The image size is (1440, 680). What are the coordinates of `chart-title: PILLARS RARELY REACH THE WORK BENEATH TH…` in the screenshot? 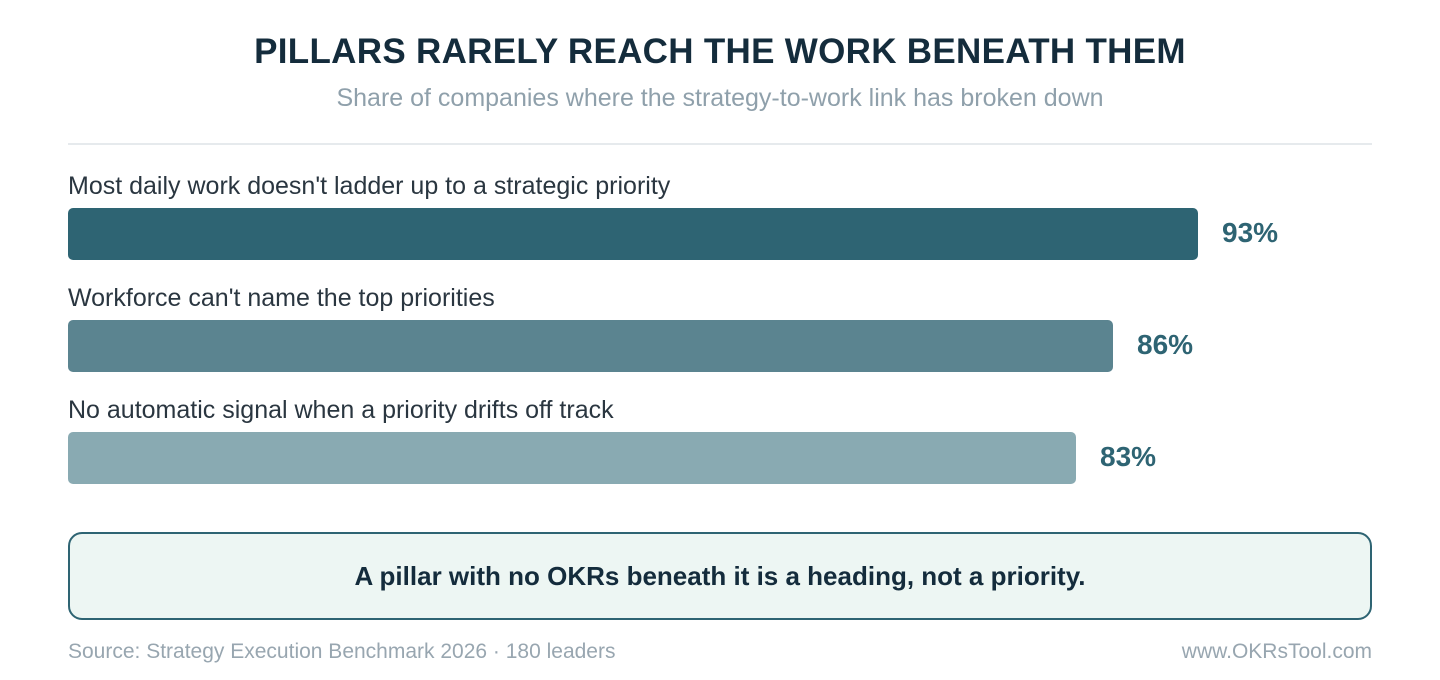 It's located at (720, 51).